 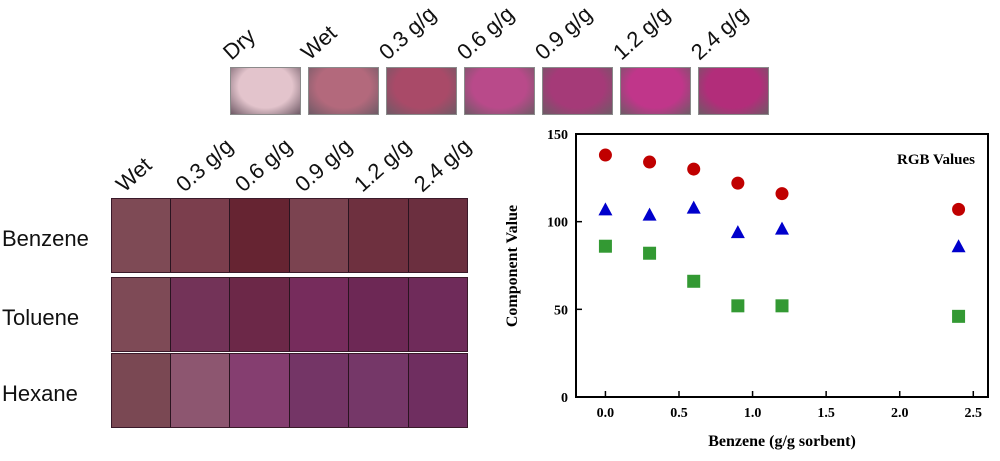 I want to click on top-strip-label: 2.4 g/g, so click(x=719, y=33).